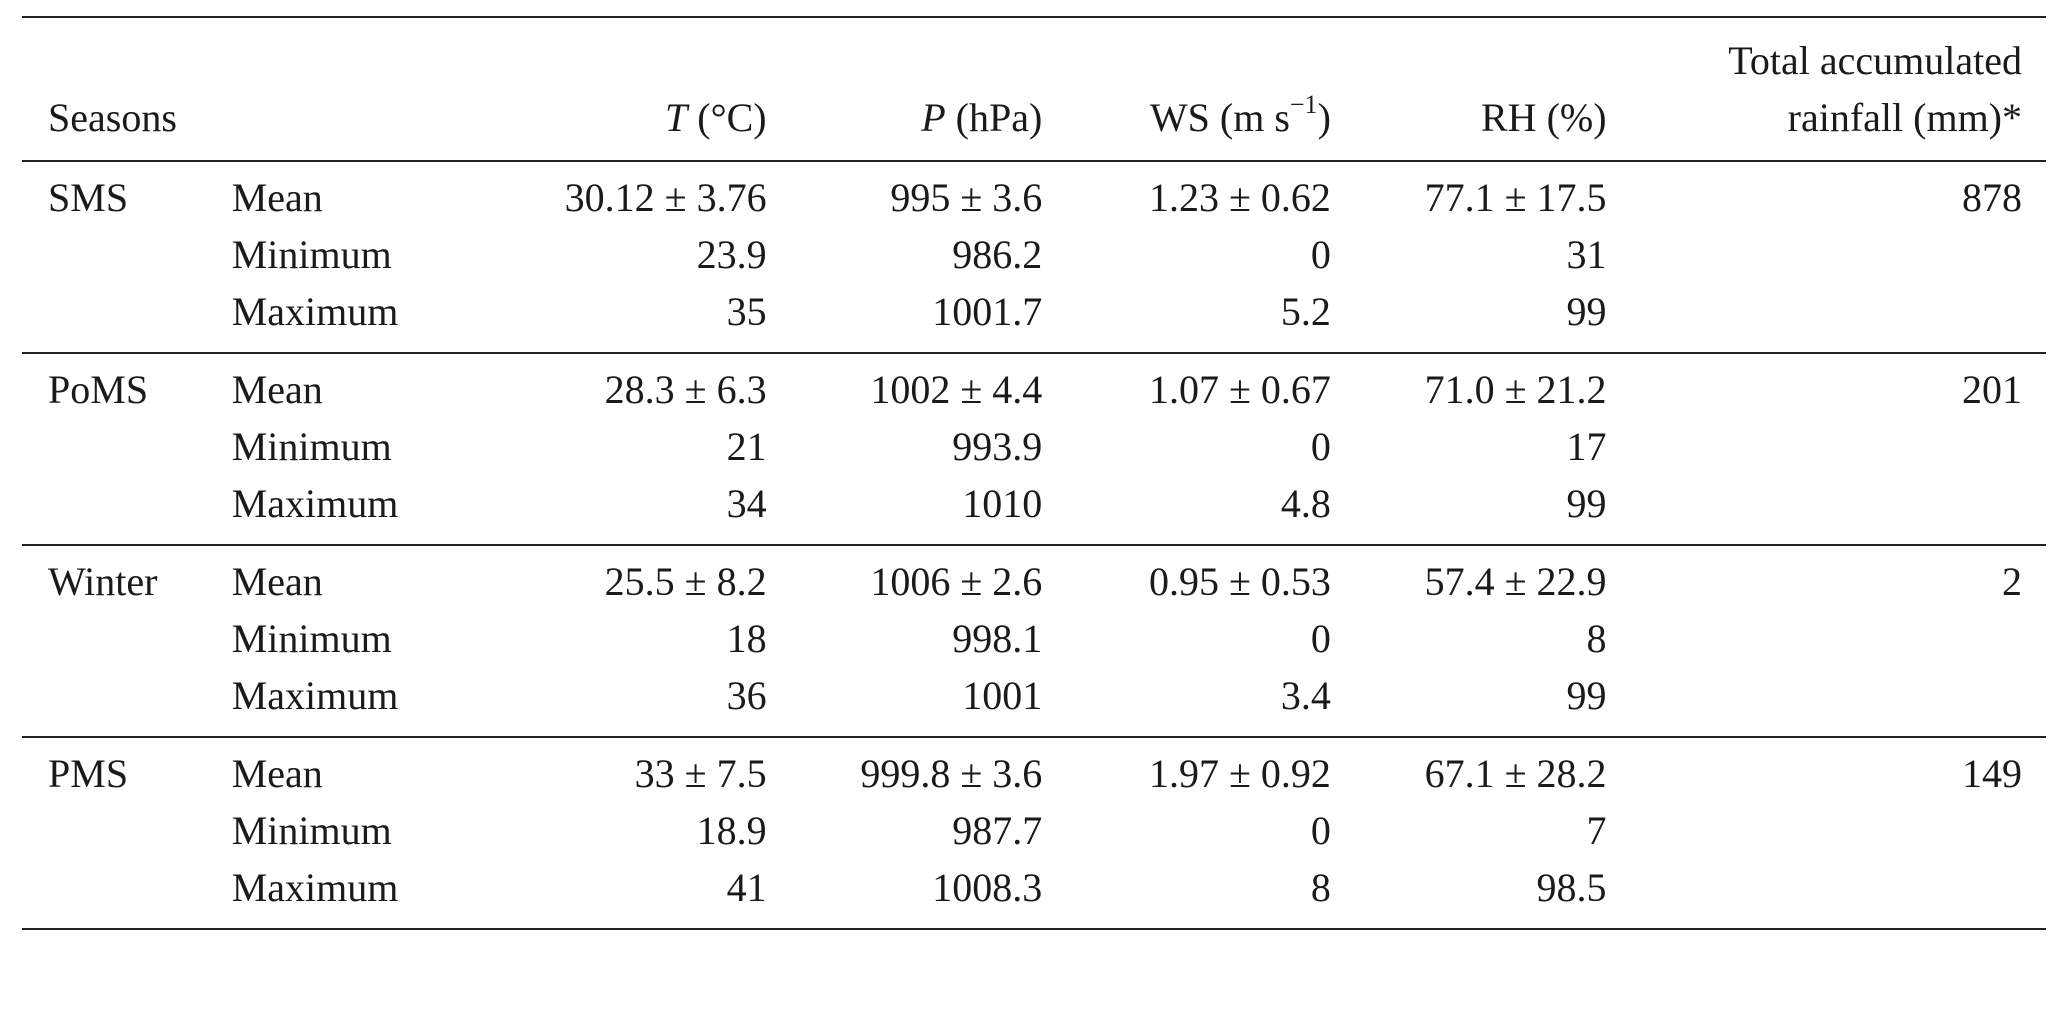  Describe the element at coordinates (685, 389) in the screenshot. I see `cell-temperature: 28.3 ± 6.3` at that location.